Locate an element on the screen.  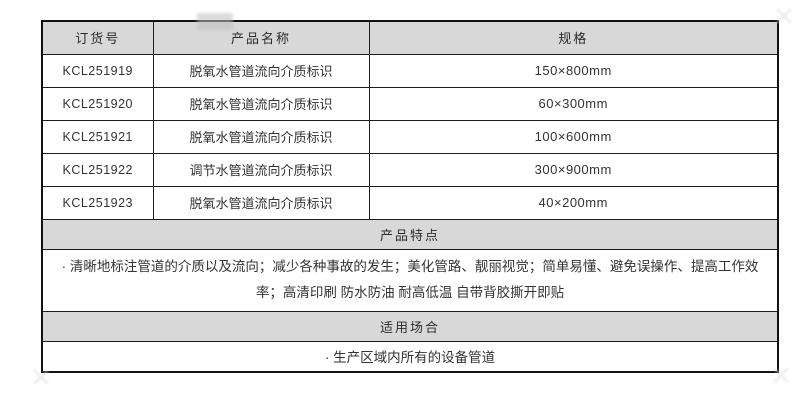
table-row: KCL251919 脱氧水管道流向介质标识 150×800mm is located at coordinates (410, 70).